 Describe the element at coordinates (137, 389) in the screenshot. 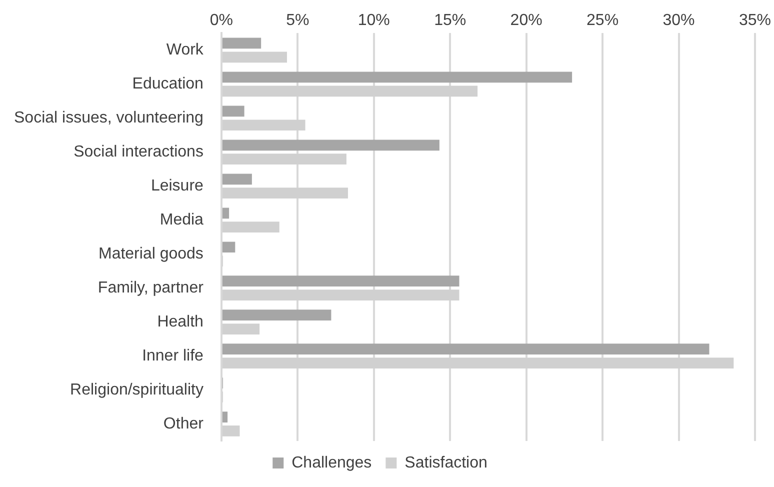

I see `y-tick-label: Religion/spirituality` at that location.